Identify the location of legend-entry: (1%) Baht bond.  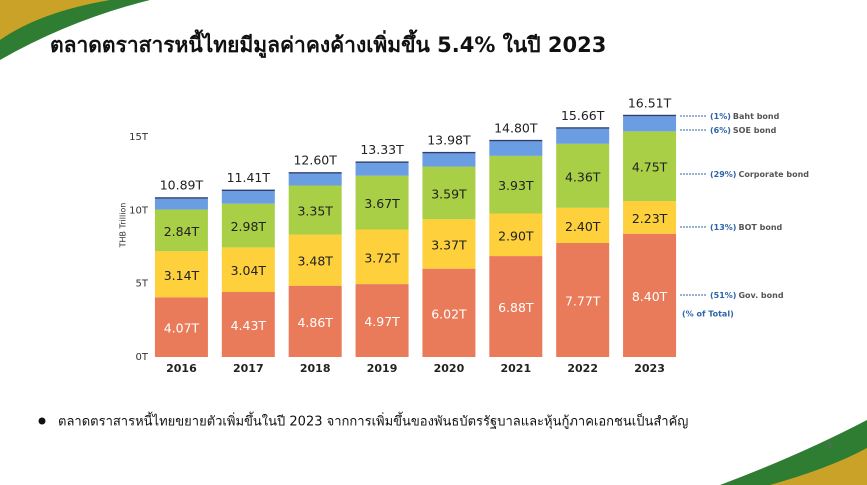
(745, 116).